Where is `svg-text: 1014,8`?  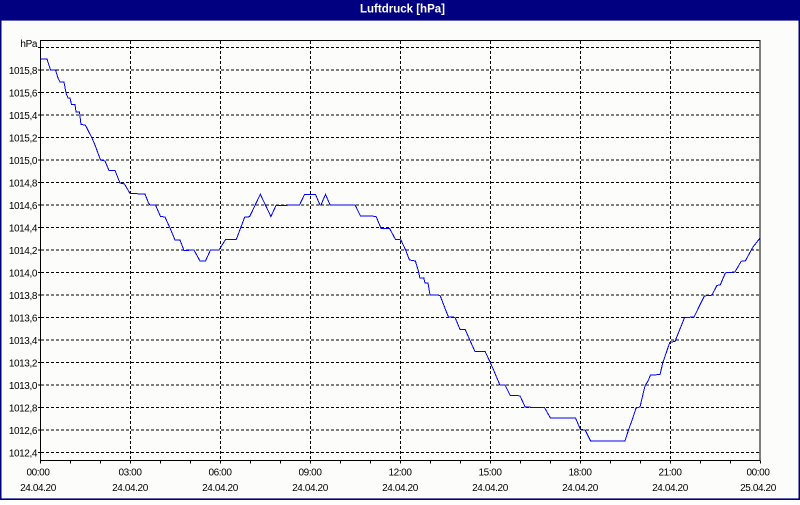
svg-text: 1014,8 is located at coordinates (23, 184).